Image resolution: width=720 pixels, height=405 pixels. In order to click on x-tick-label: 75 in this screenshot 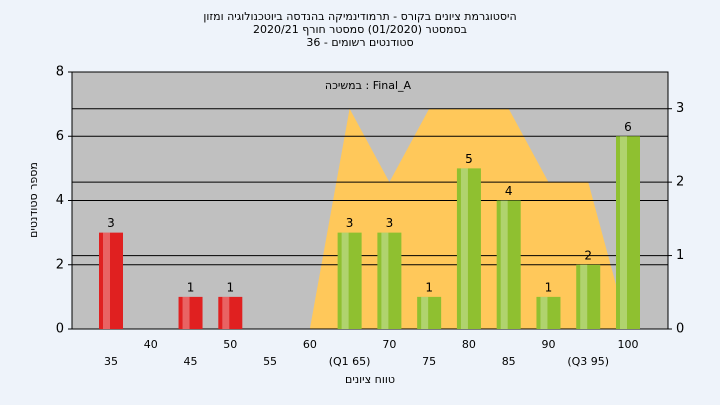, I will do `click(429, 361)`.